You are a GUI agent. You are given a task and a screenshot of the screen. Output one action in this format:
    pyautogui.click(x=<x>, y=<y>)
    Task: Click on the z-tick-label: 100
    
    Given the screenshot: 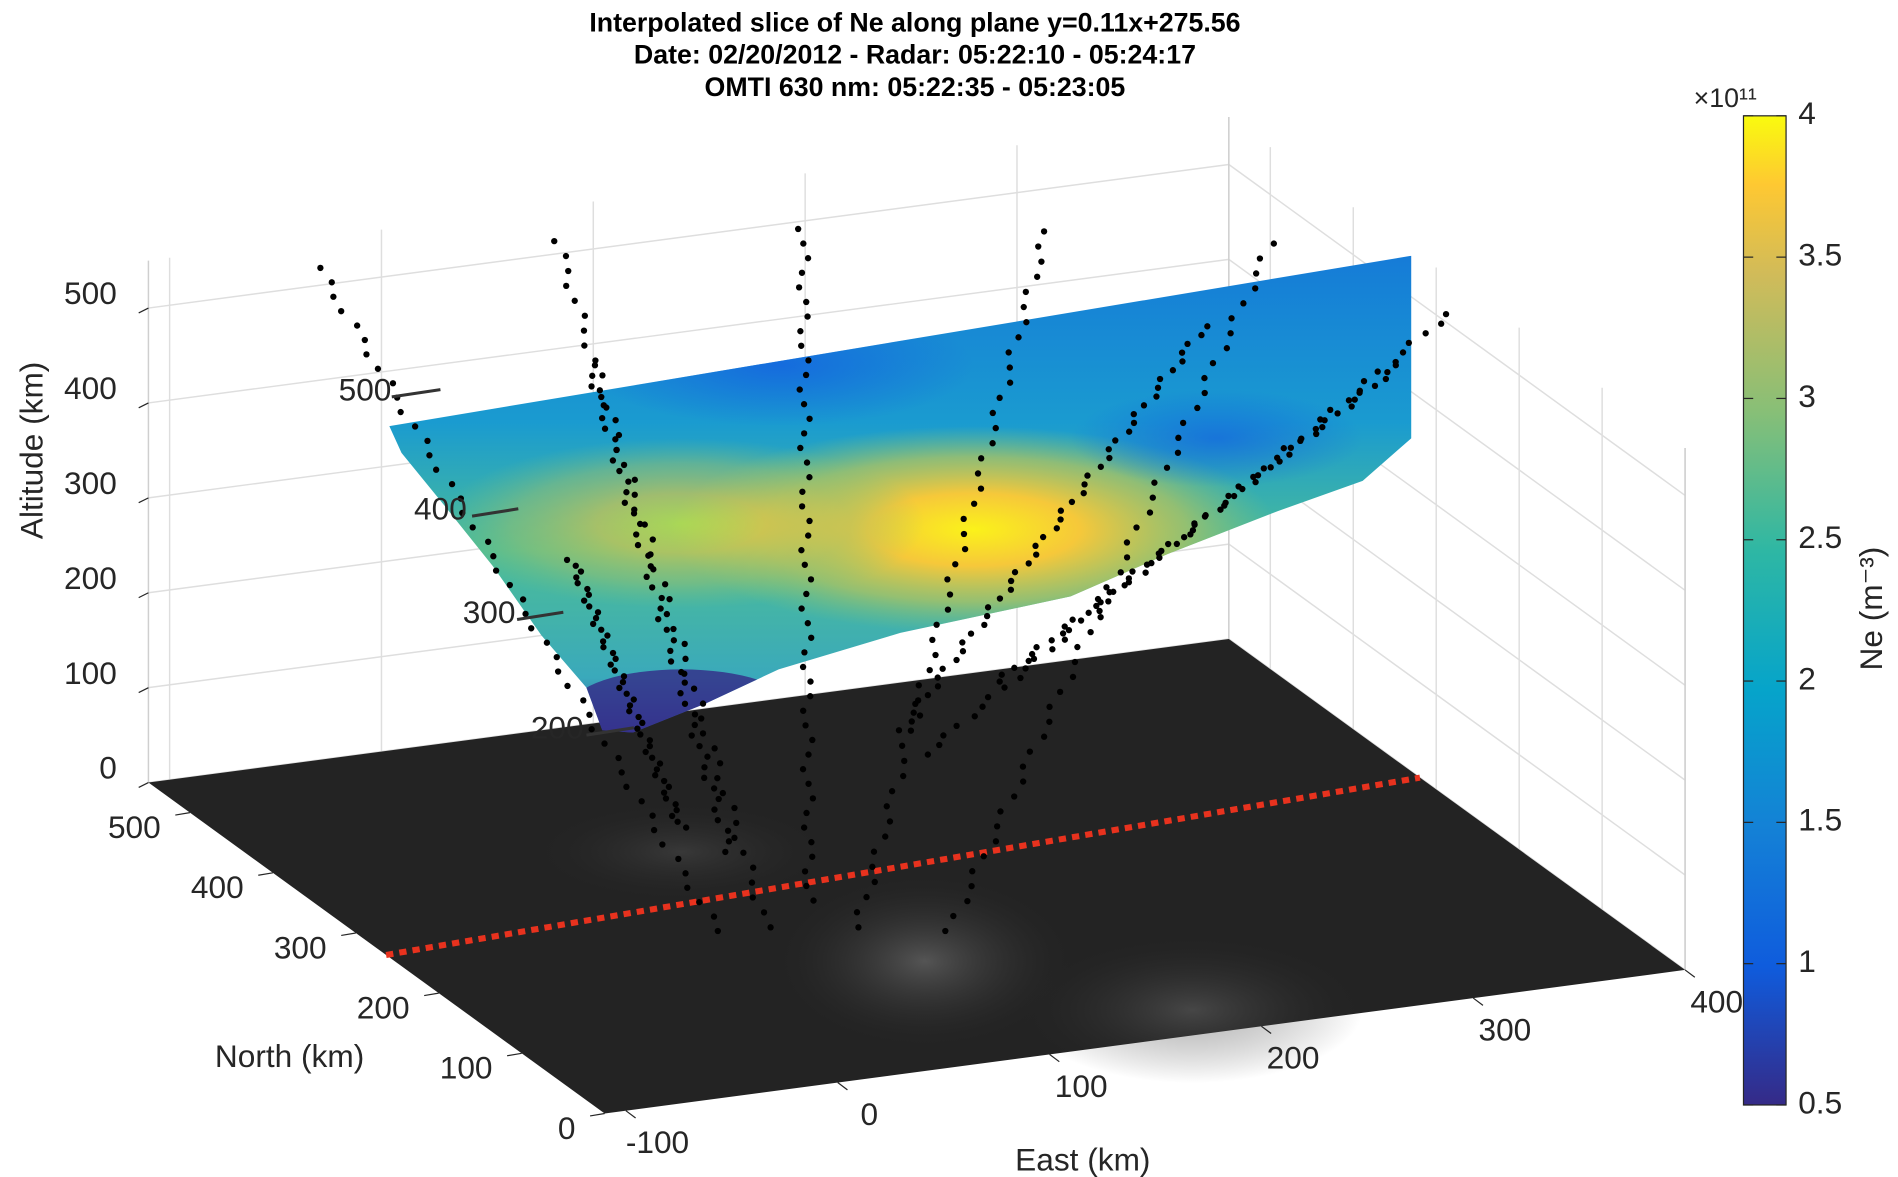 What is the action you would take?
    pyautogui.click(x=90, y=673)
    